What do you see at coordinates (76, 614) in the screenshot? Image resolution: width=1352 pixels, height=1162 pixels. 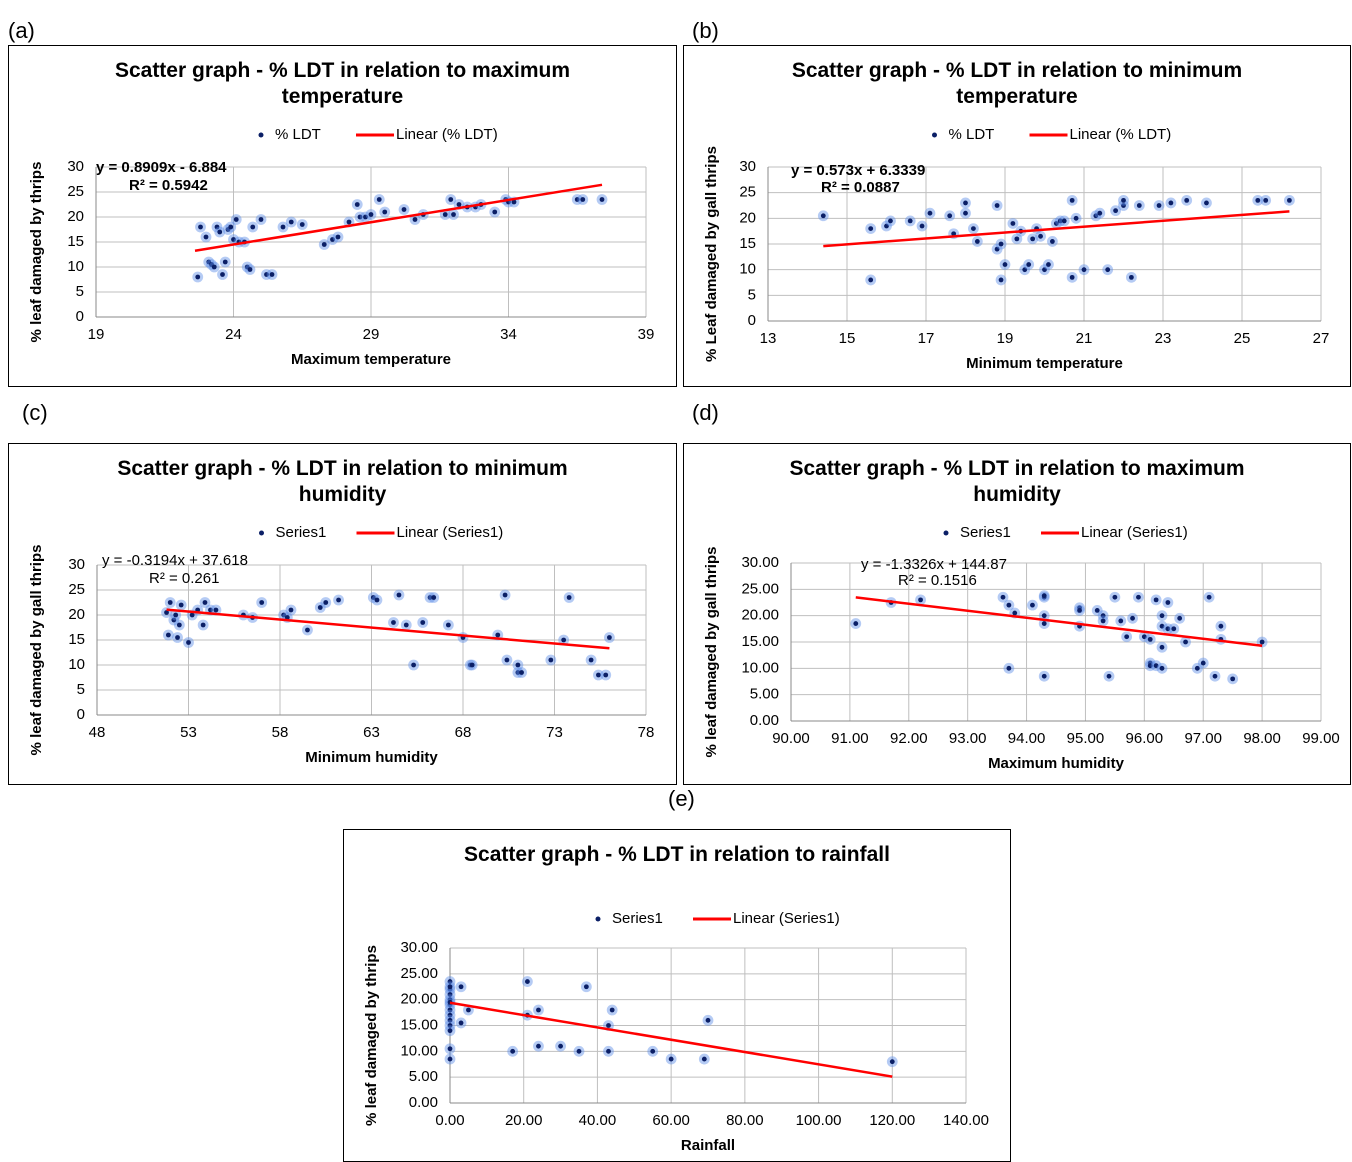 I see `y-tick-label: 20` at bounding box center [76, 614].